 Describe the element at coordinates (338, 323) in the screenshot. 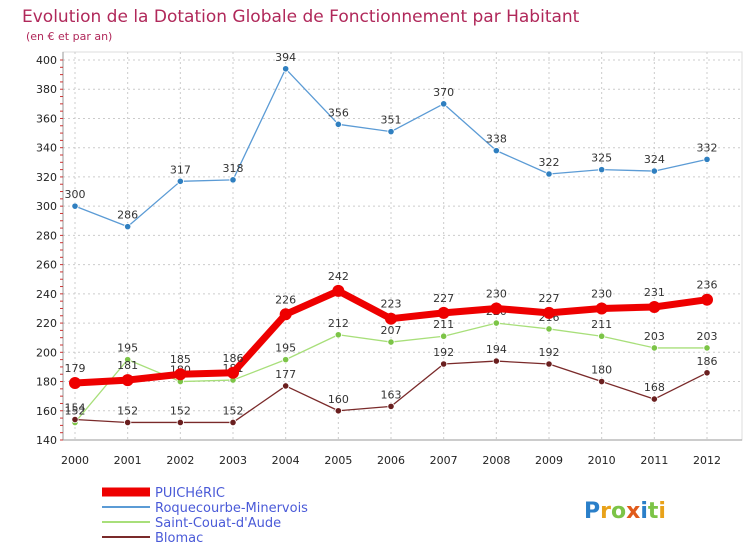

I see `data-label: 212` at that location.